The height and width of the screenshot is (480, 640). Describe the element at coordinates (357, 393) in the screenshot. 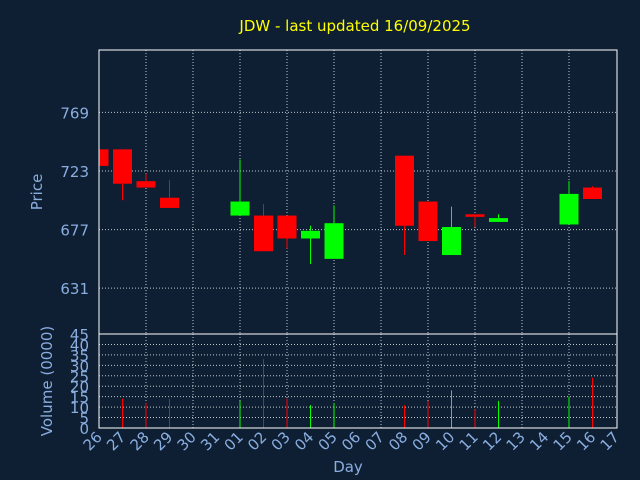

I see `volume-bars` at that location.